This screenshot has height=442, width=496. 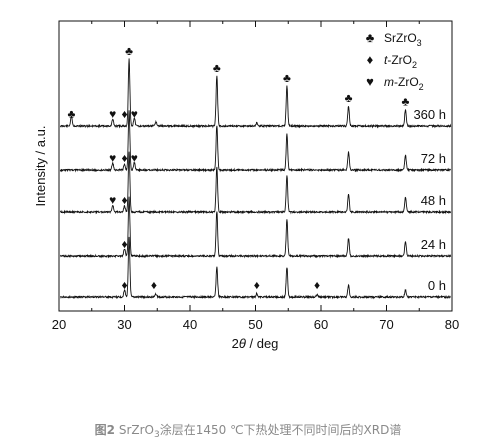 I want to click on trace-0-h, so click(x=255, y=268).